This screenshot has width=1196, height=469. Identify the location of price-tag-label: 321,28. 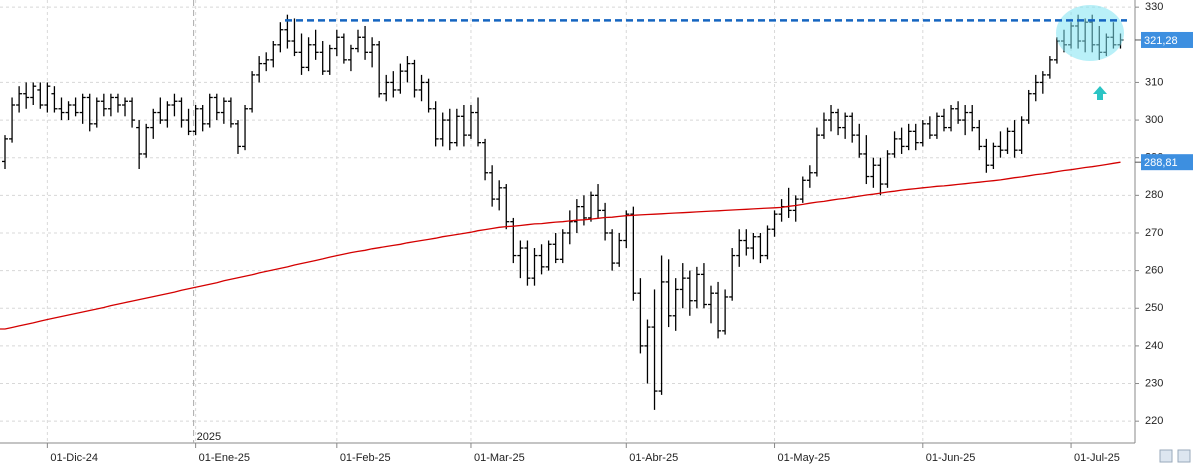
(1161, 41).